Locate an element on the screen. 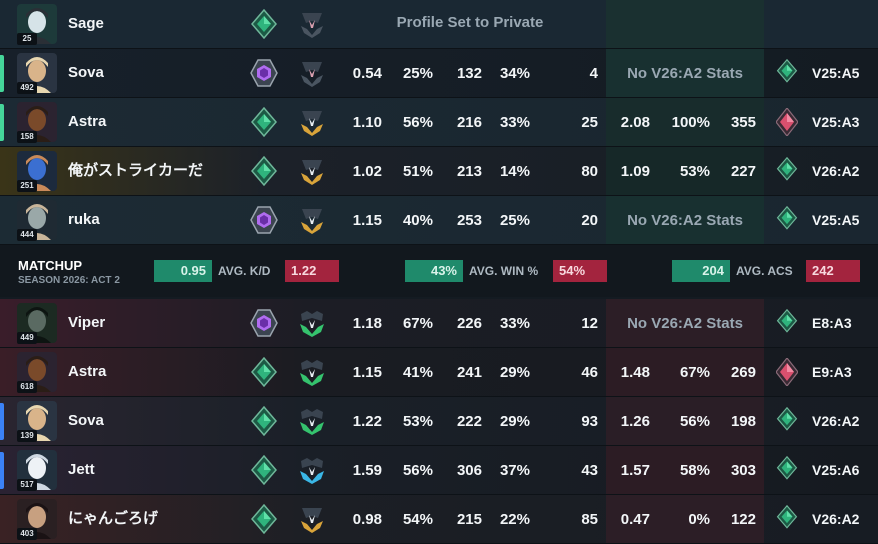  matchup-season: SEASON 2026: ACT 2 is located at coordinates (69, 280).